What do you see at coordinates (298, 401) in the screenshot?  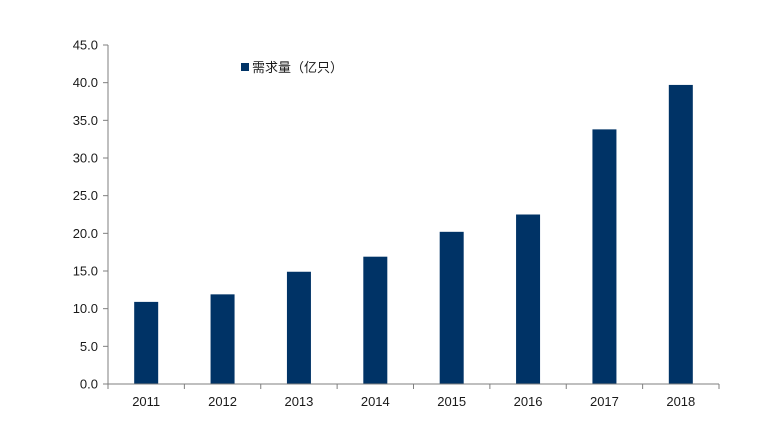 I see `x-tick-label: 2013` at bounding box center [298, 401].